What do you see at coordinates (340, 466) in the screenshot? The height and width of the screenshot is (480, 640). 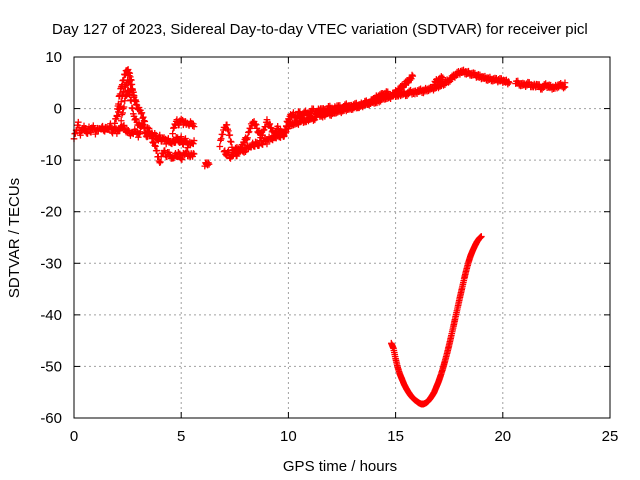 I see `x-axis-label: GPS time / hours` at bounding box center [340, 466].